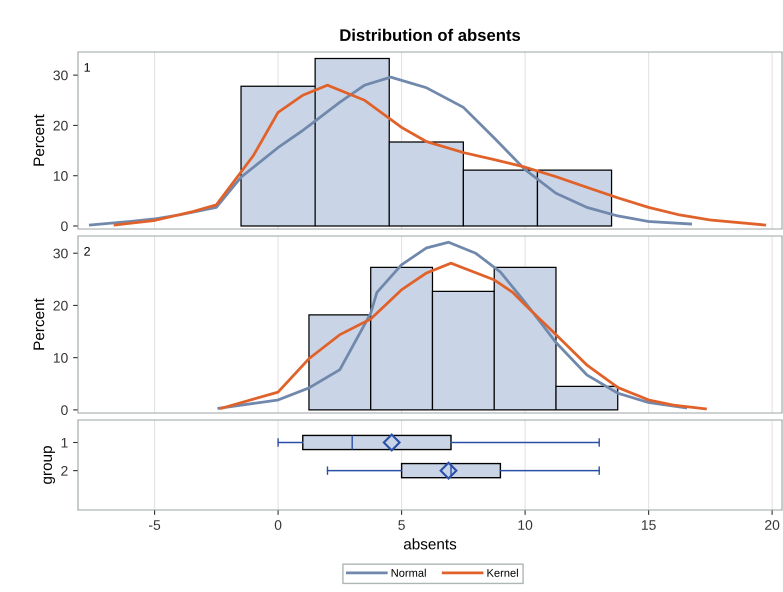 The image size is (783, 592). I want to click on x-tick-label: 0, so click(278, 525).